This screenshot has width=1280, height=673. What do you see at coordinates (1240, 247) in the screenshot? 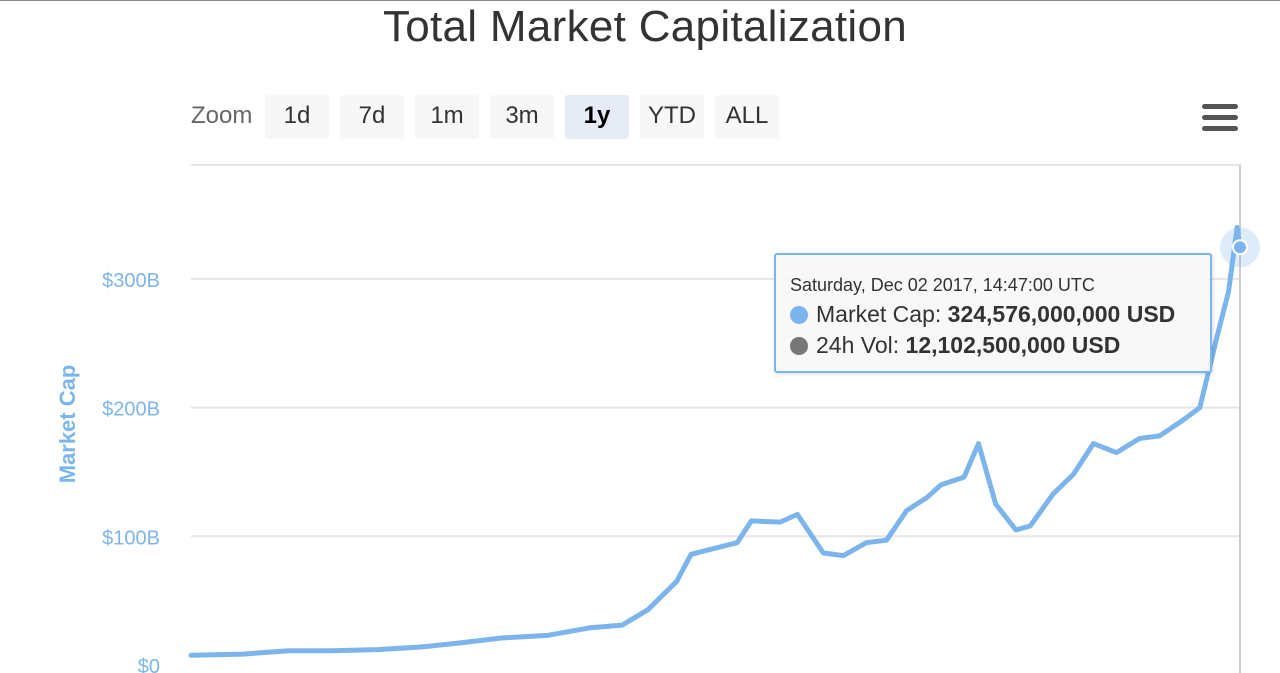
I see `hover-marker` at bounding box center [1240, 247].